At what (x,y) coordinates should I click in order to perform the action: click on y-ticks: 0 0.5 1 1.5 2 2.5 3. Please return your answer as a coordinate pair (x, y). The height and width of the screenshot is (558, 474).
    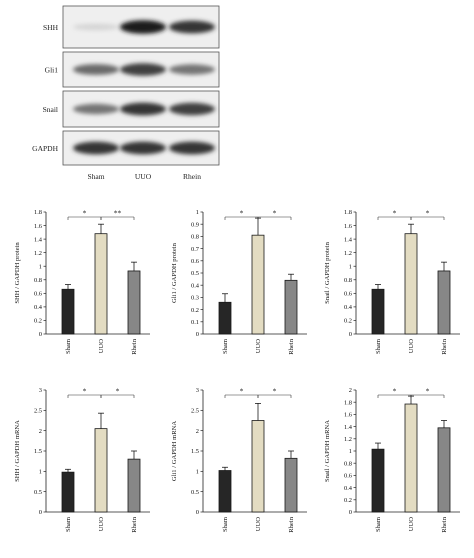
    Looking at the image, I should click on (197, 451).